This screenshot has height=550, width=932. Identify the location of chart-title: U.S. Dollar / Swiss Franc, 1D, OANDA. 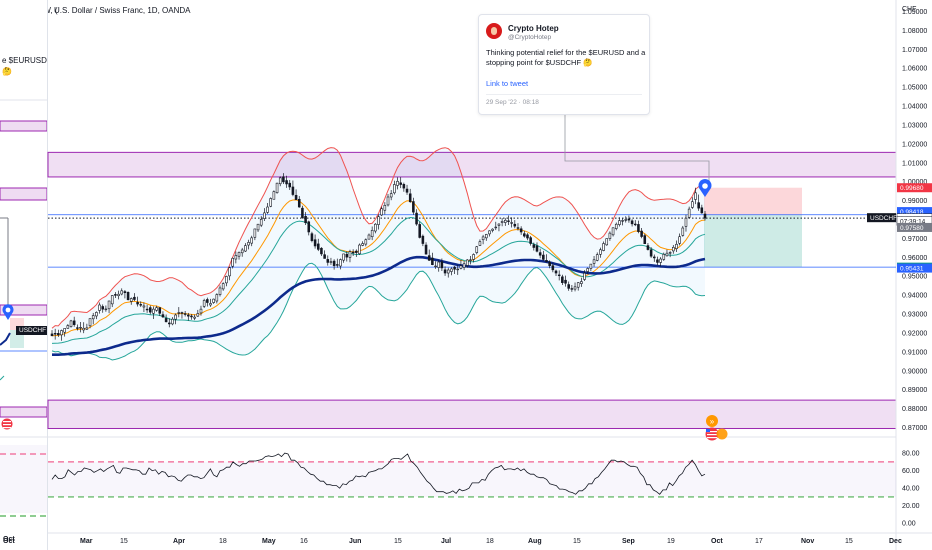
(122, 10).